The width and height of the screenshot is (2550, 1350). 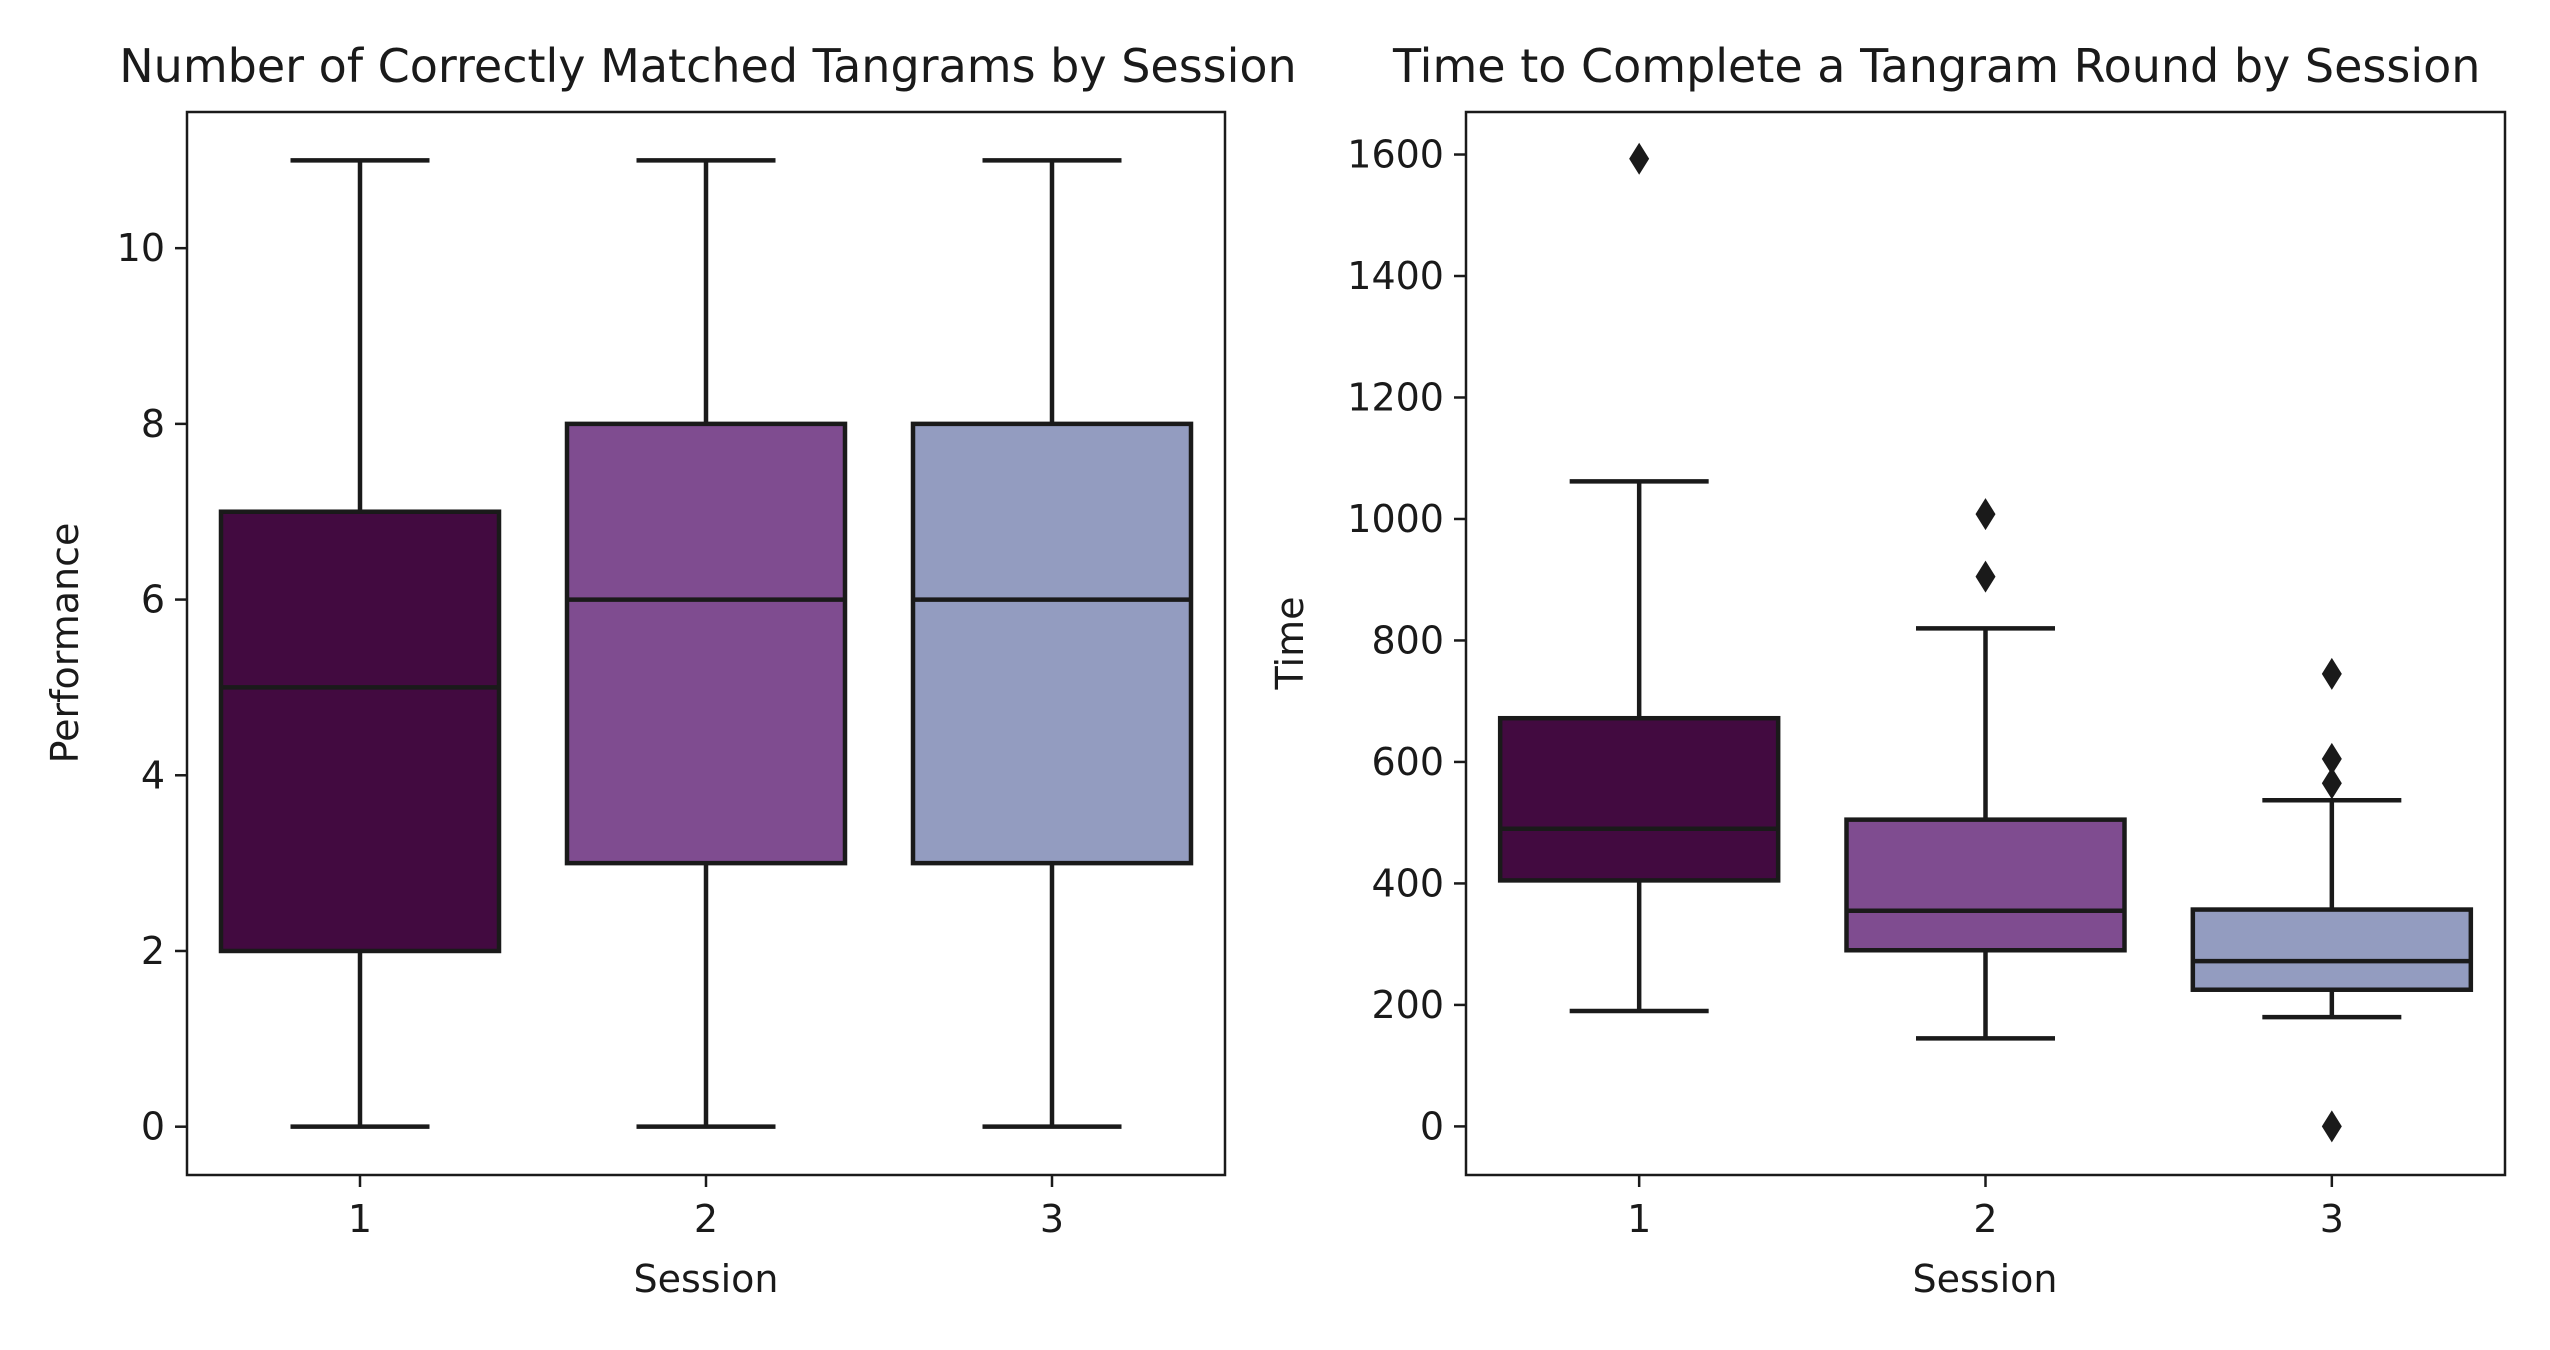 What do you see at coordinates (1407, 762) in the screenshot?
I see `y-tick-label: 600` at bounding box center [1407, 762].